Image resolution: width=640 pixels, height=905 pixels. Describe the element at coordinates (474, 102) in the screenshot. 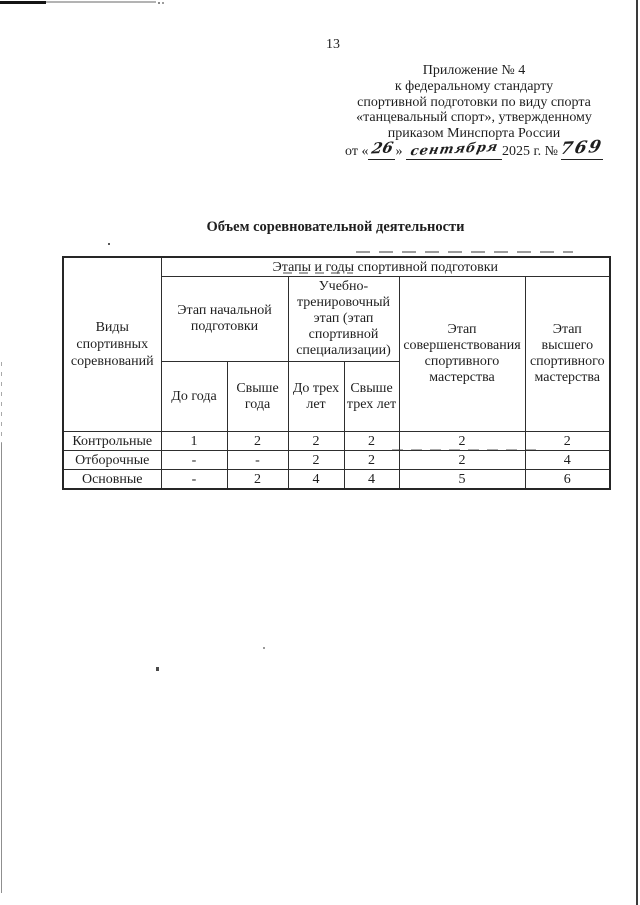

I see `appendix-line: спортивной подготовки по виду спорта` at that location.